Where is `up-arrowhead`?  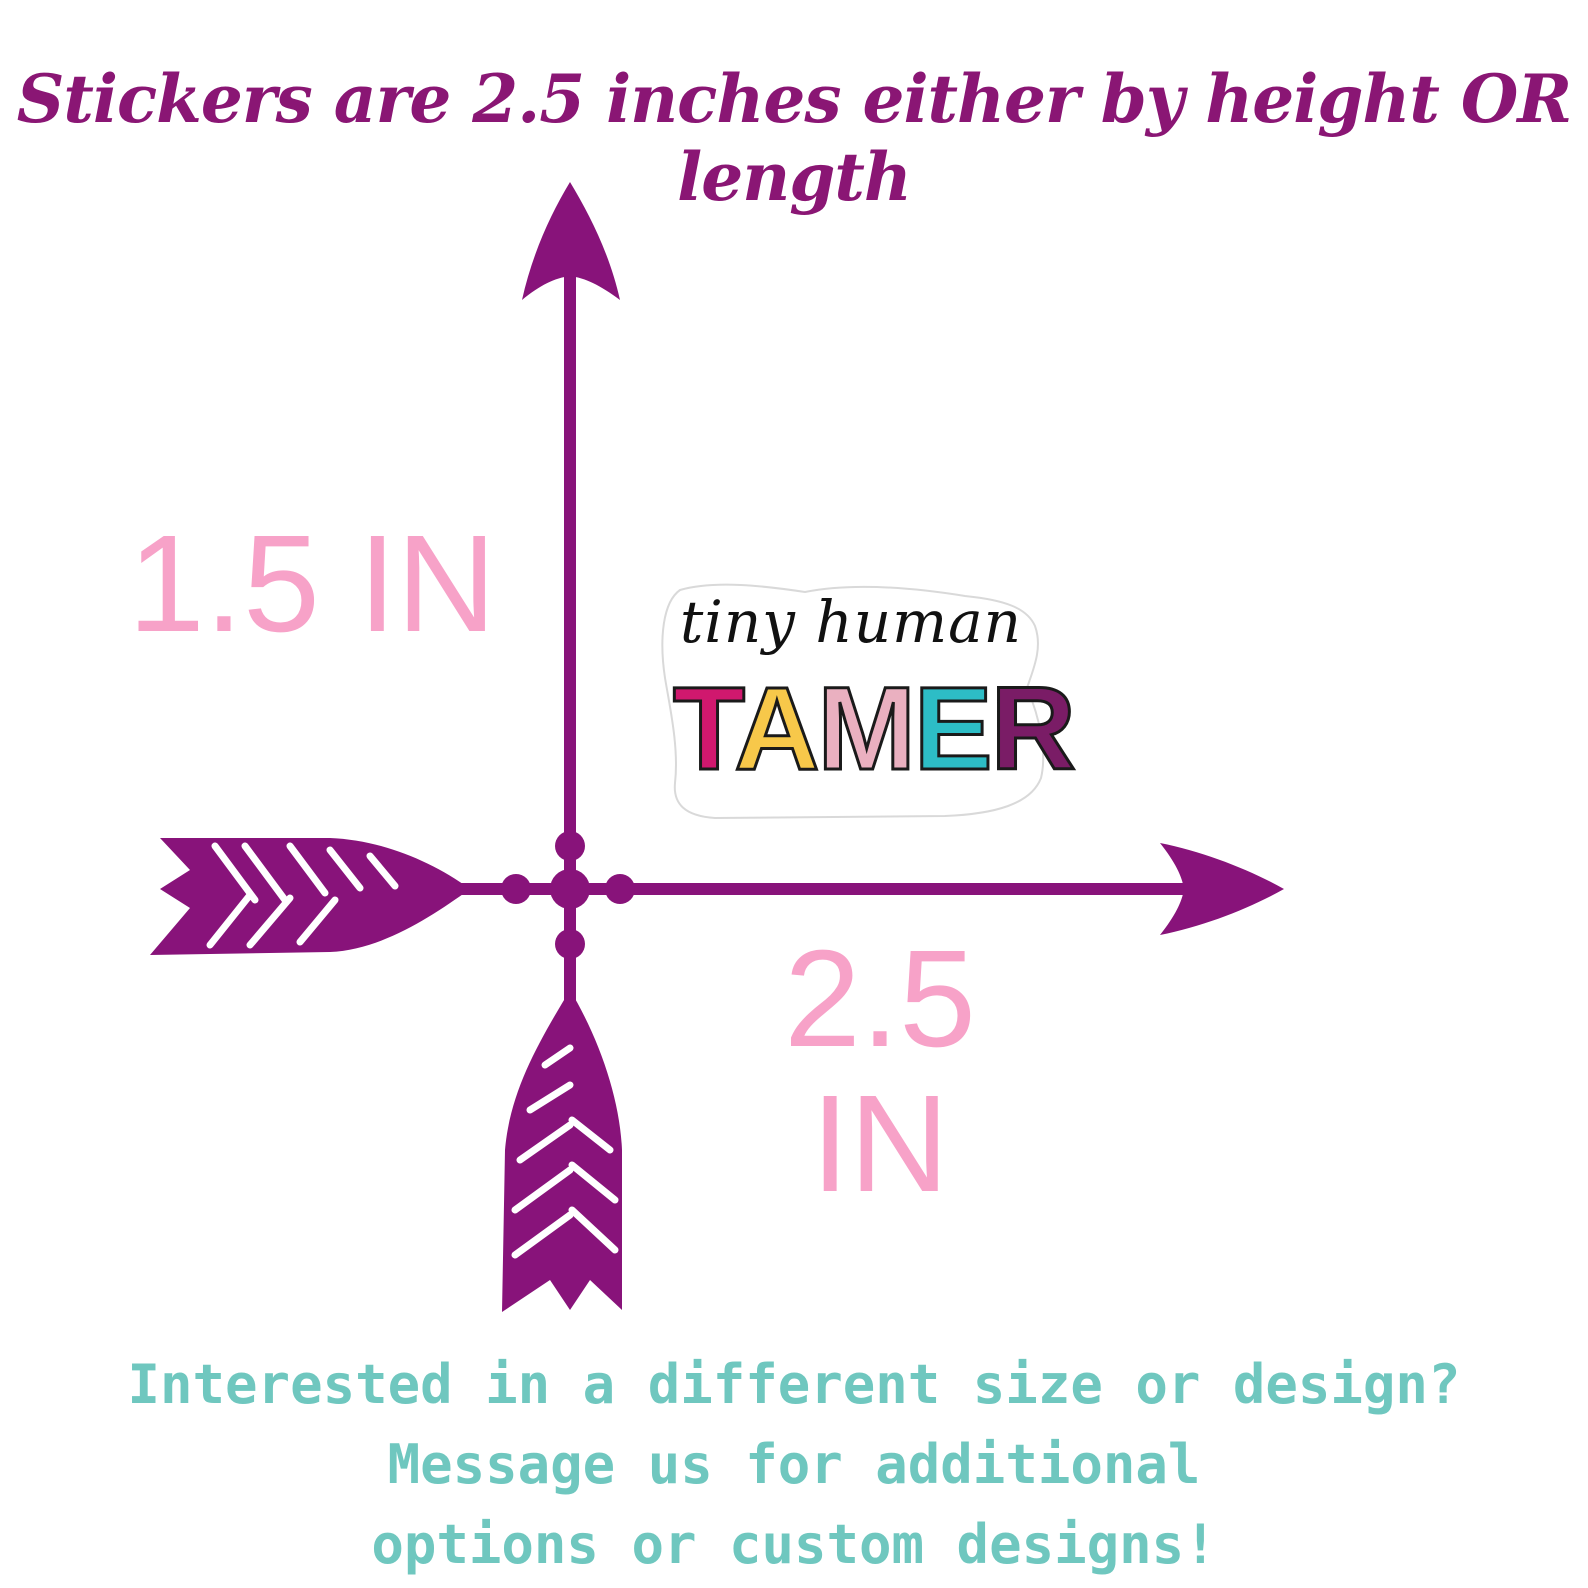 up-arrowhead is located at coordinates (571, 241).